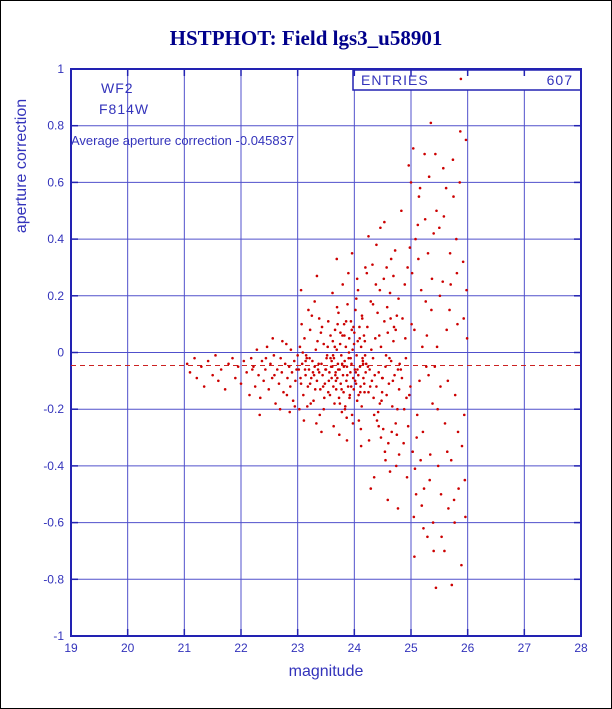 Image resolution: width=612 pixels, height=709 pixels. I want to click on svg-text: 19, so click(71, 648).